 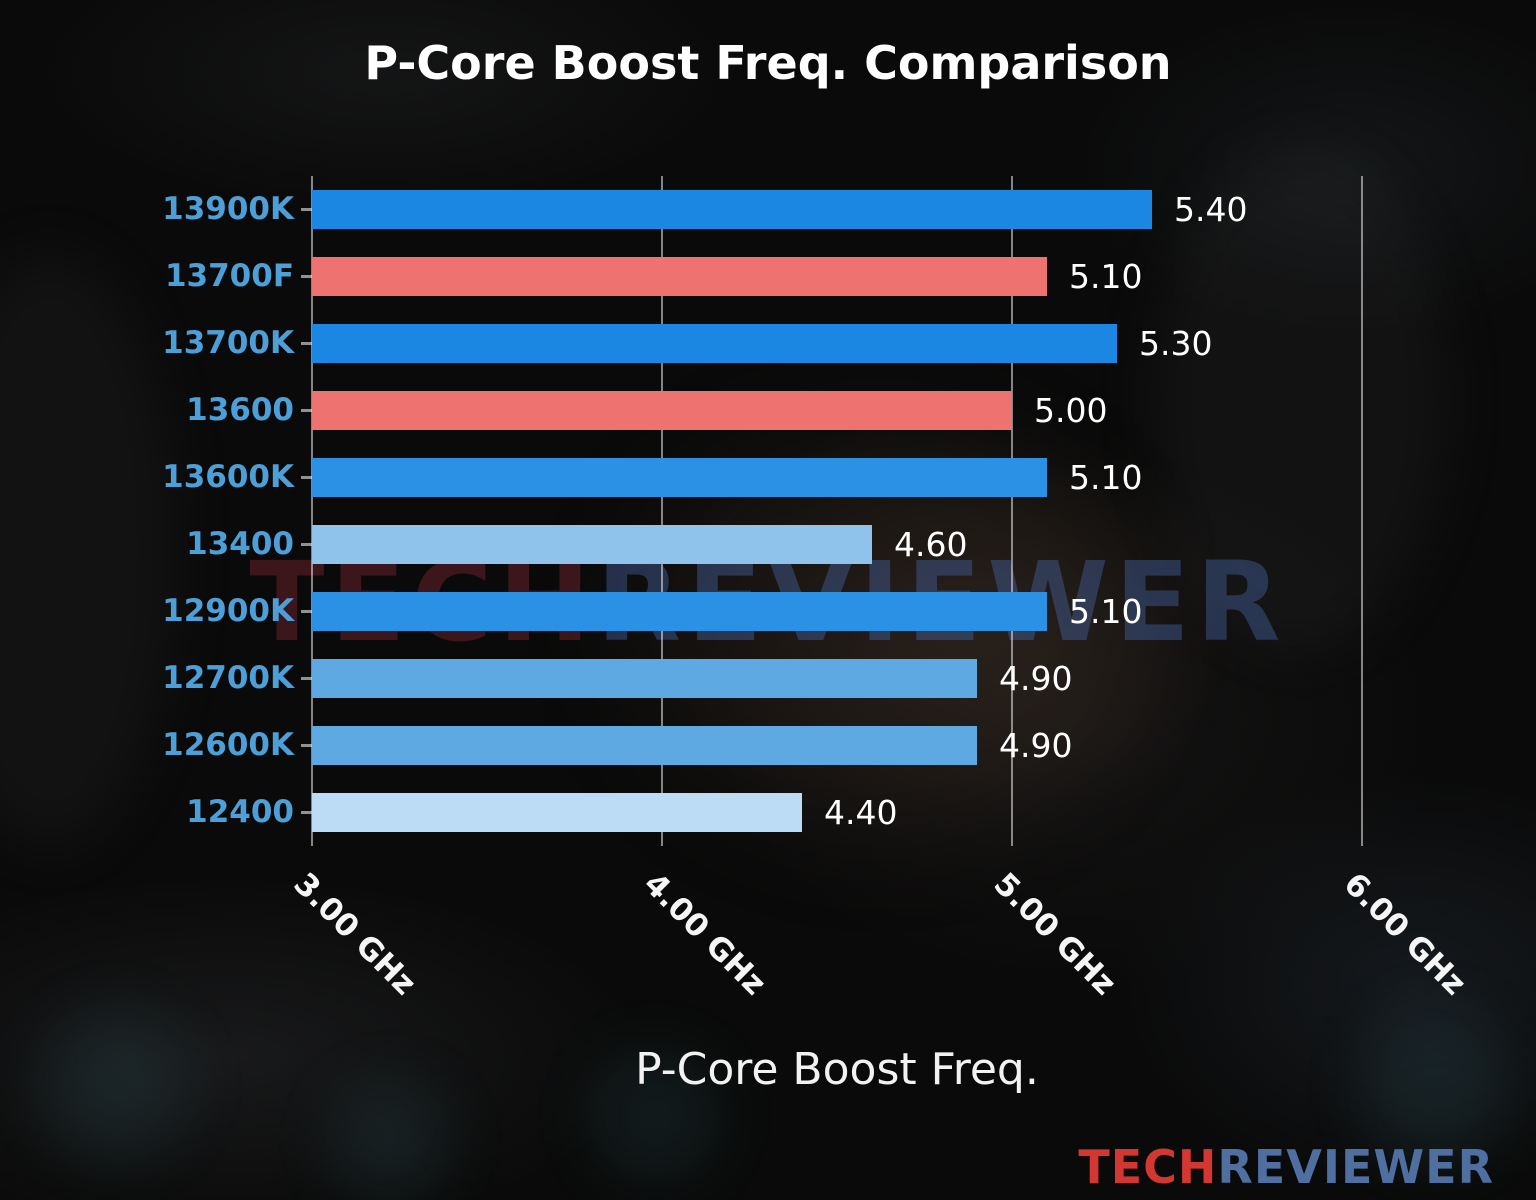 I want to click on bar-row-13900k: 13900K 5.40, so click(x=762, y=209).